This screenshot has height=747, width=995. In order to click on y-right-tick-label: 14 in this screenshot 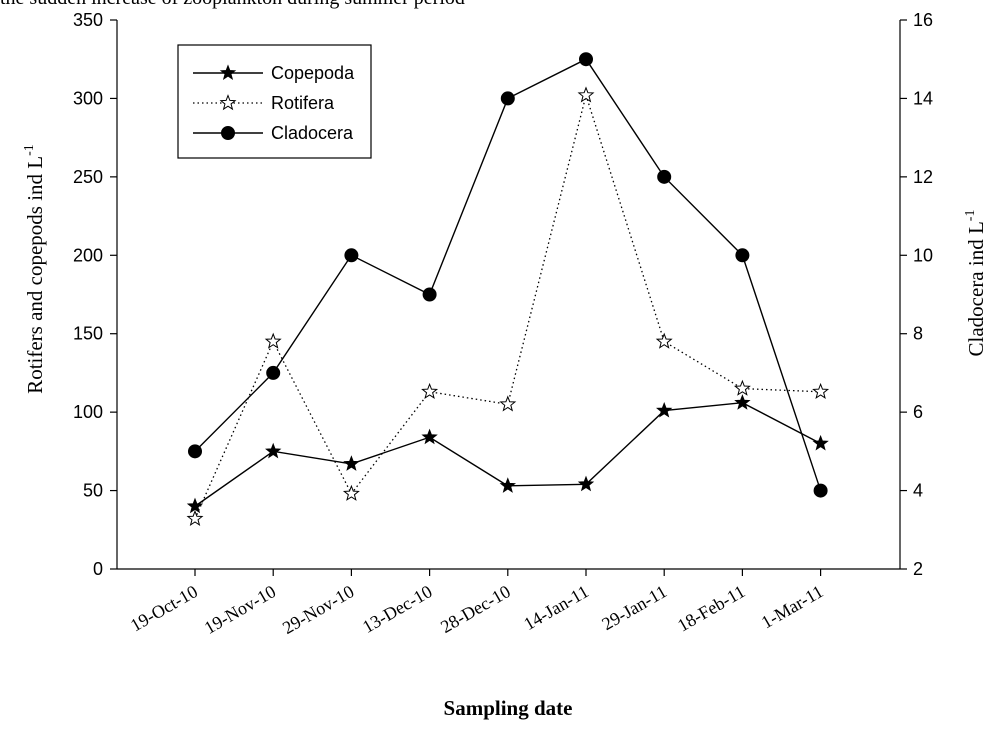, I will do `click(923, 98)`.